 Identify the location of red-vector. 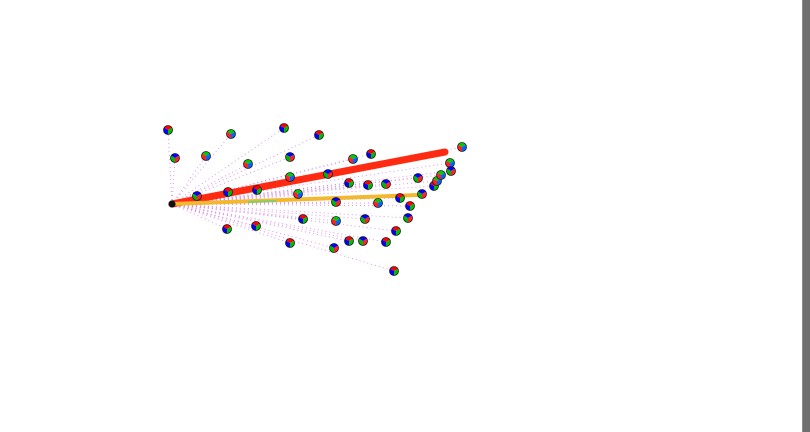
(308, 178).